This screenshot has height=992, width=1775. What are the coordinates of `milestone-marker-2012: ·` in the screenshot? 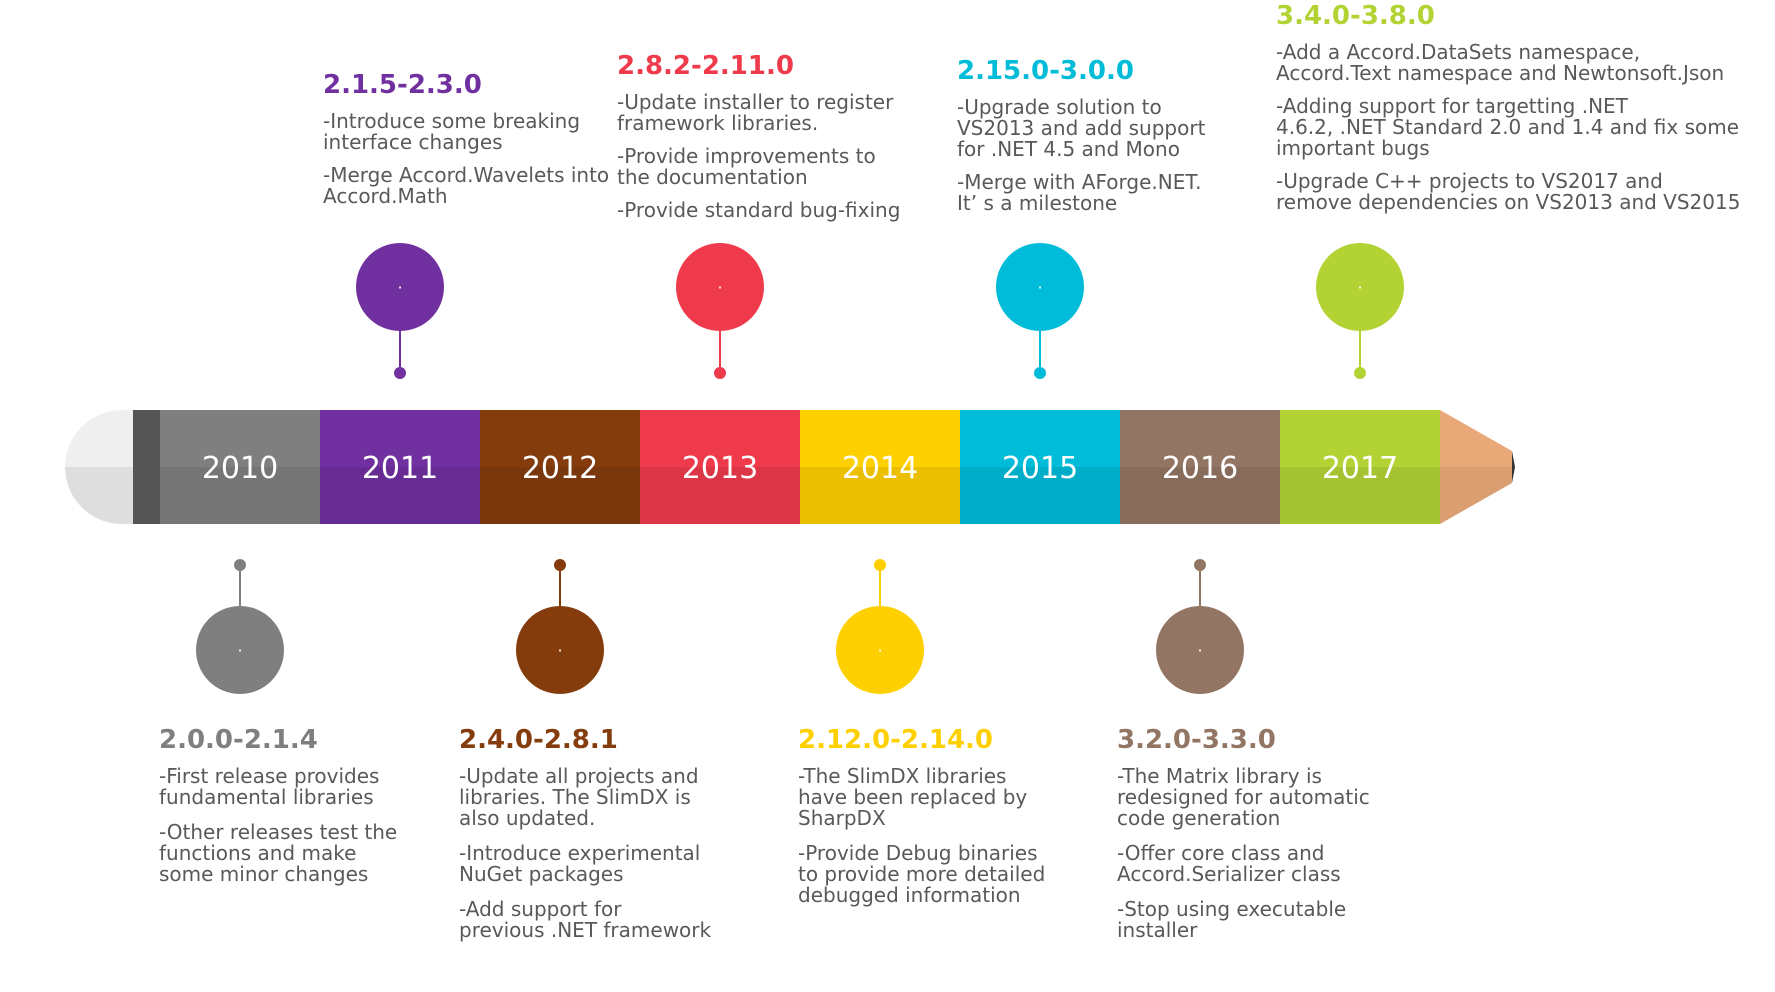 It's located at (560, 626).